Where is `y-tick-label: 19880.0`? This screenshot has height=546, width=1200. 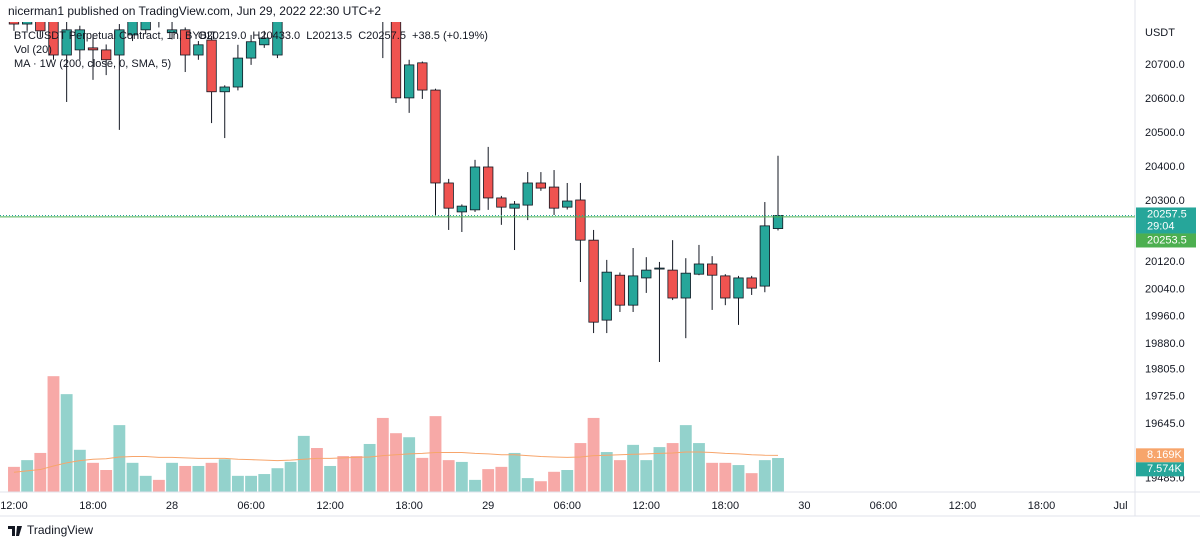 y-tick-label: 19880.0 is located at coordinates (1165, 344).